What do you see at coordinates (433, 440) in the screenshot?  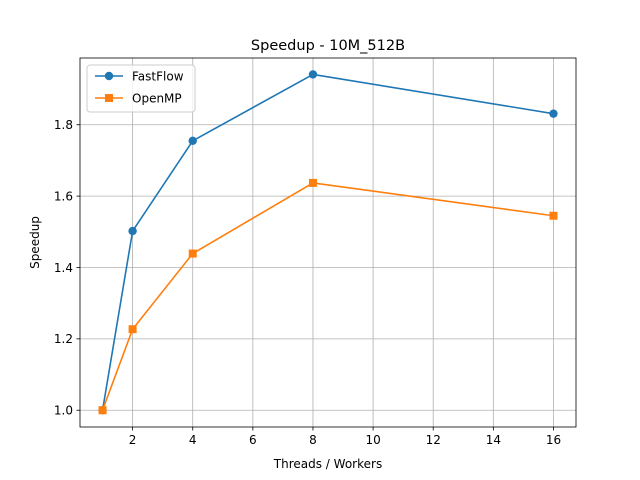 I see `x-tick-label: 12` at bounding box center [433, 440].